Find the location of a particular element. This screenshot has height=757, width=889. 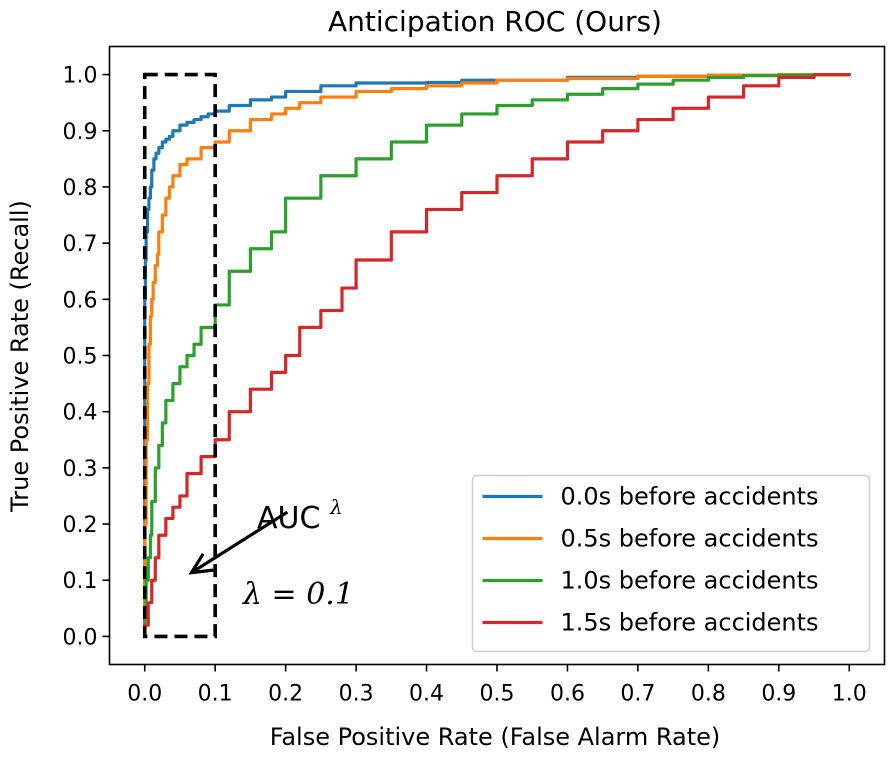

legend-label-1: 0.5s before accidents is located at coordinates (690, 539).